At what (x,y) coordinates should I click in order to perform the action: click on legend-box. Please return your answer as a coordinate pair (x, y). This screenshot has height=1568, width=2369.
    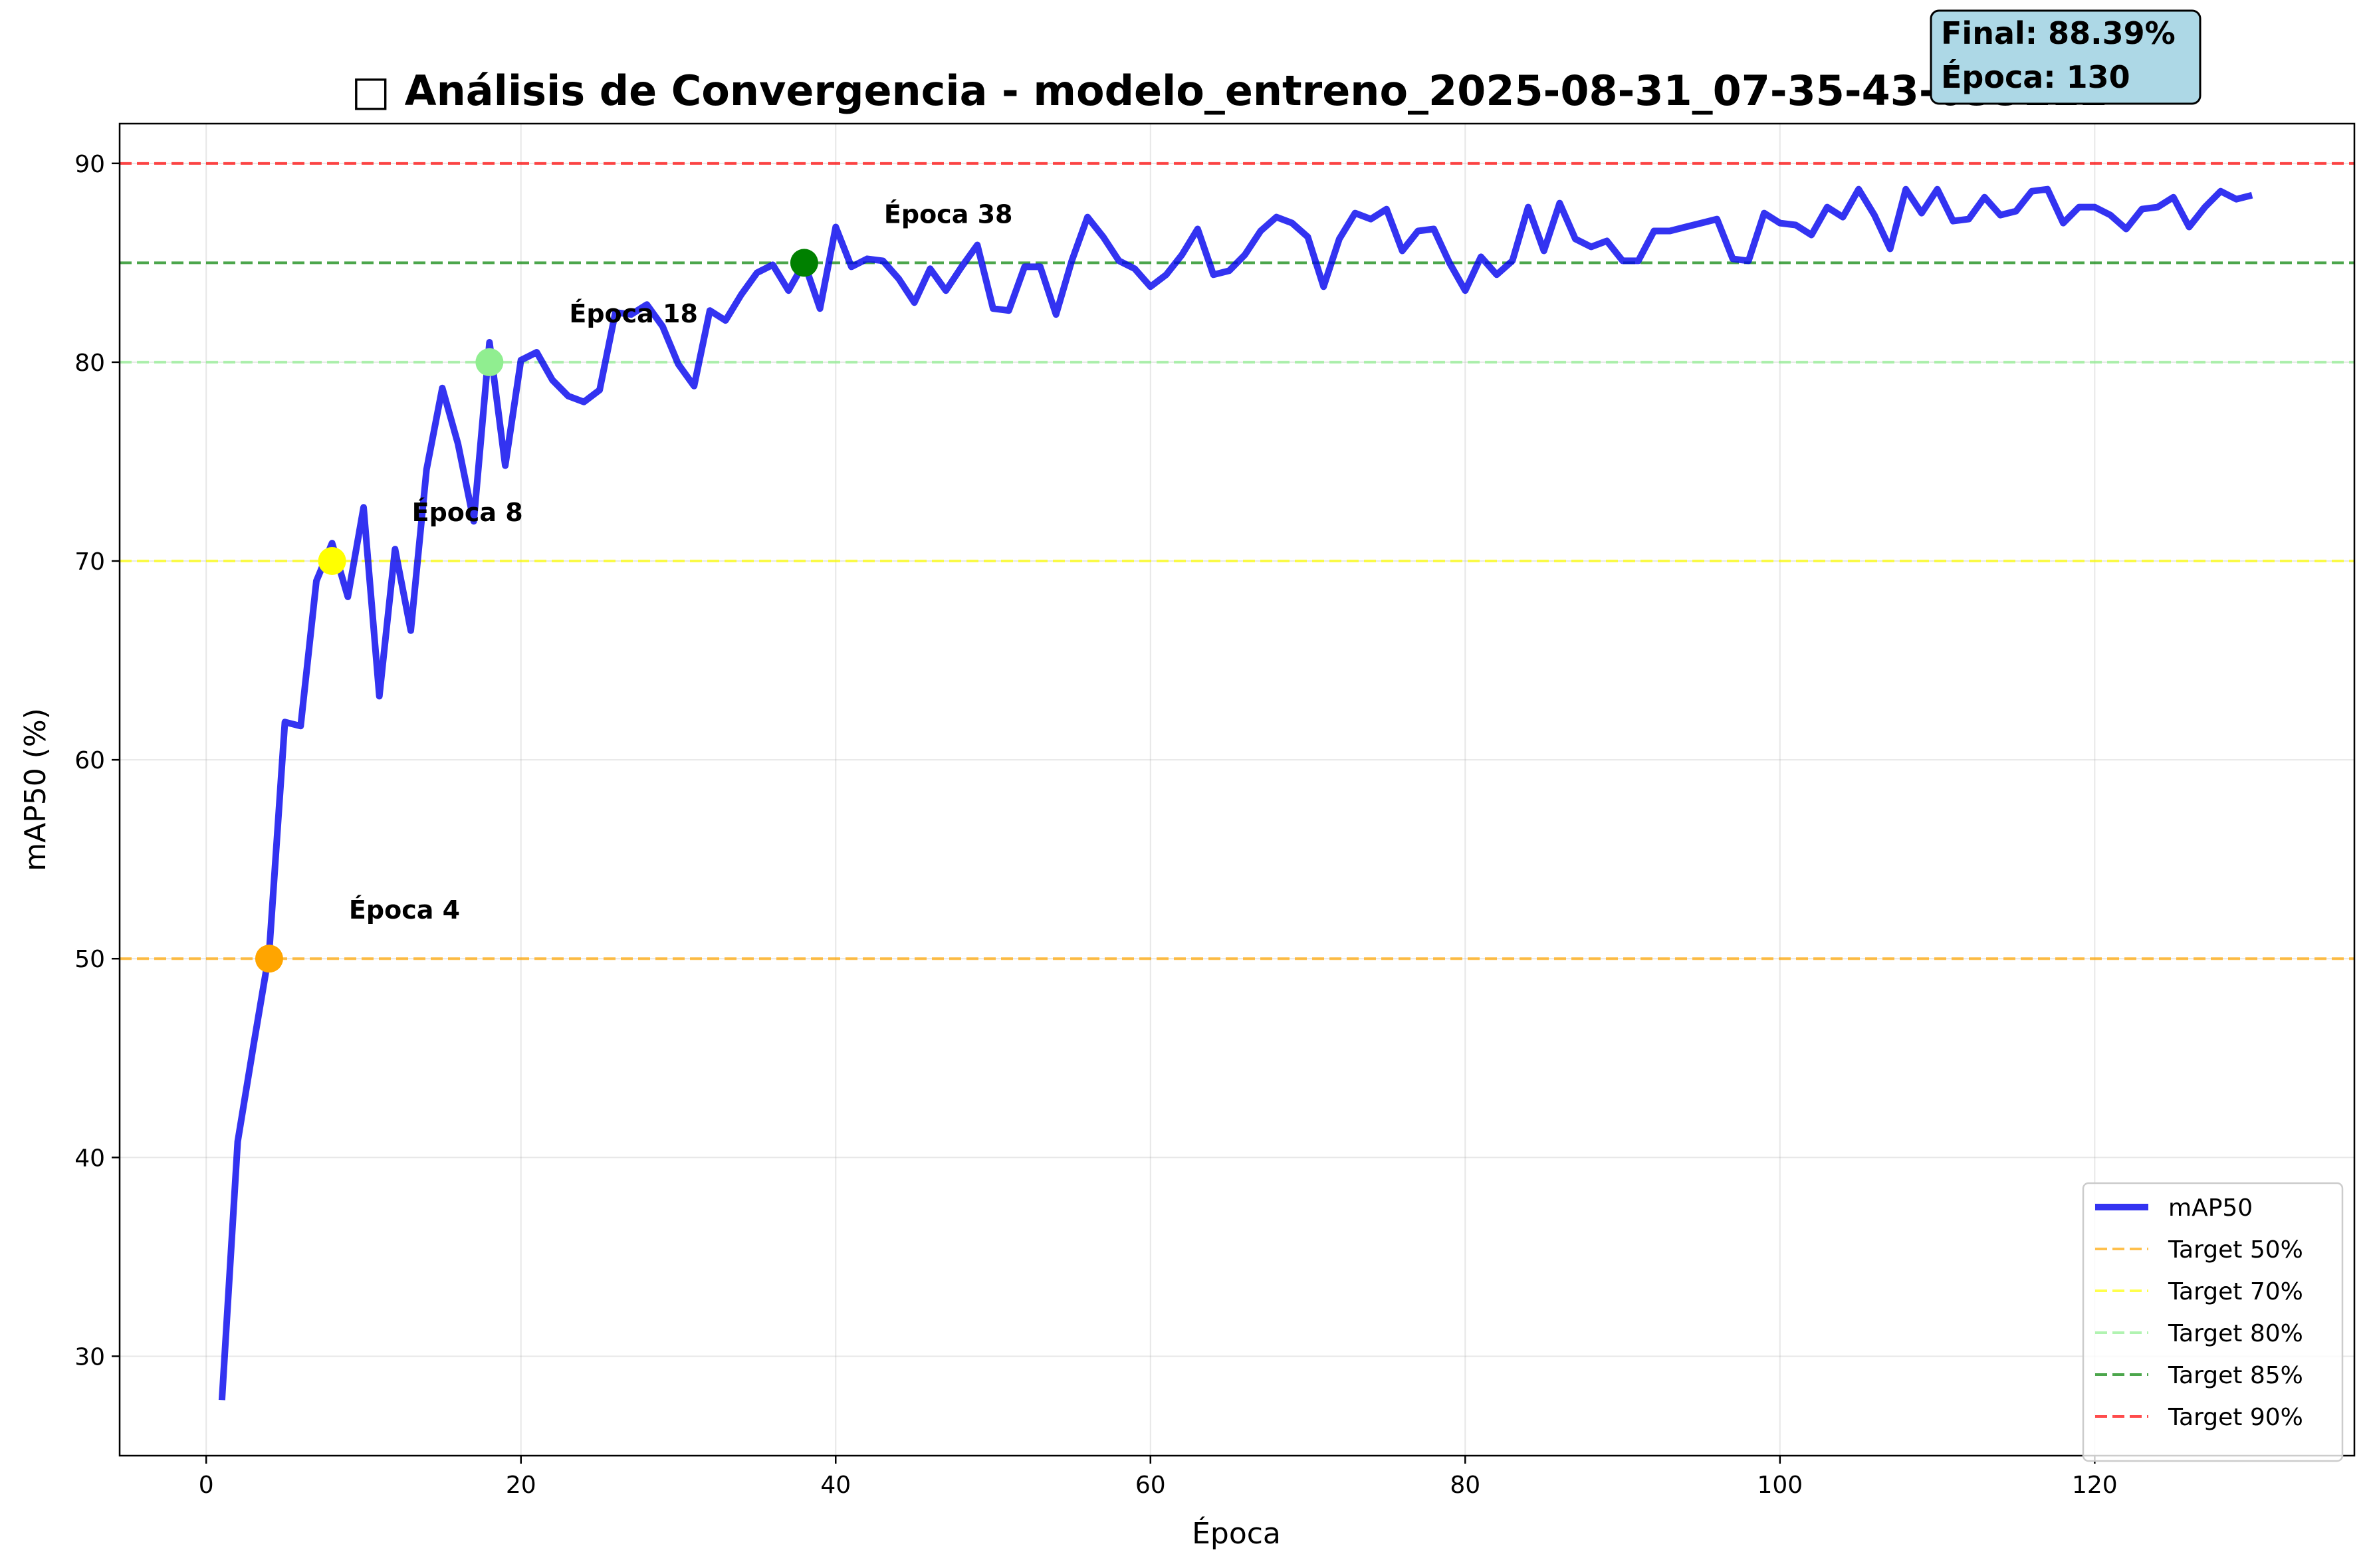
    Looking at the image, I should click on (2213, 1322).